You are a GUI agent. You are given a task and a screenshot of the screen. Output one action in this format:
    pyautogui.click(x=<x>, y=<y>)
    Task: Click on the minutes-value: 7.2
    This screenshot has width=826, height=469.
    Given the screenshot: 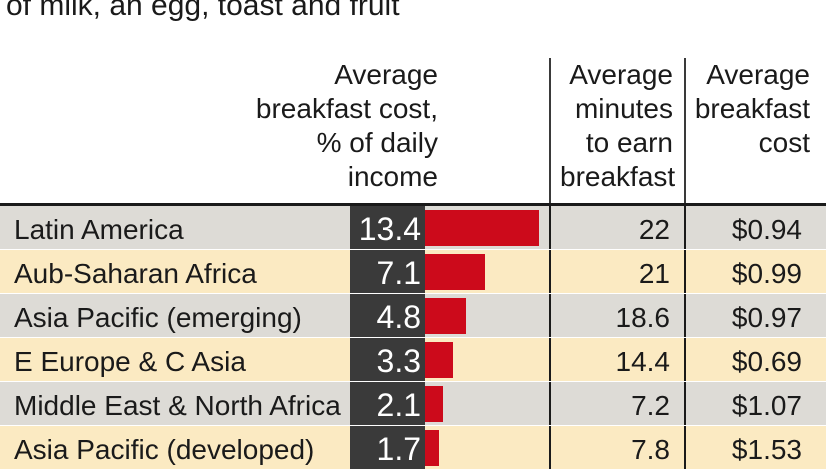 What is the action you would take?
    pyautogui.click(x=650, y=405)
    